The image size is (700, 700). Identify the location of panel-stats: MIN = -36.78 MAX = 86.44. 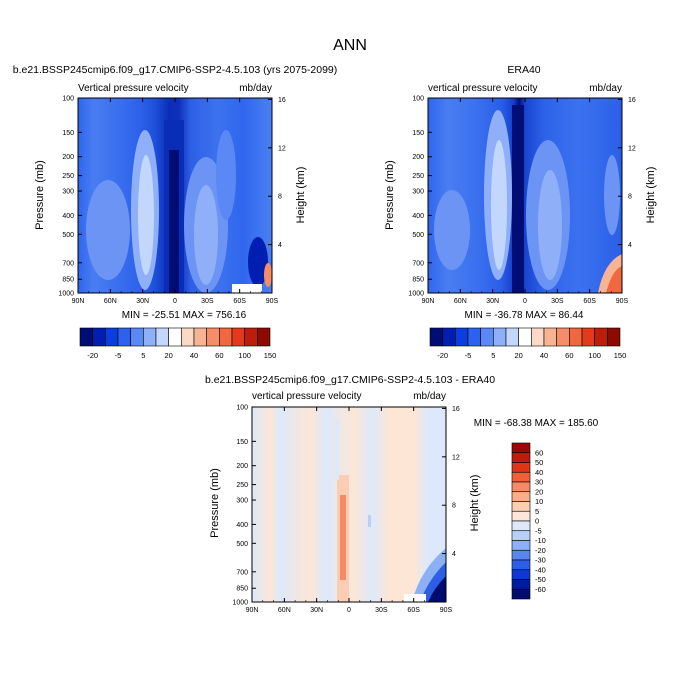
(524, 315).